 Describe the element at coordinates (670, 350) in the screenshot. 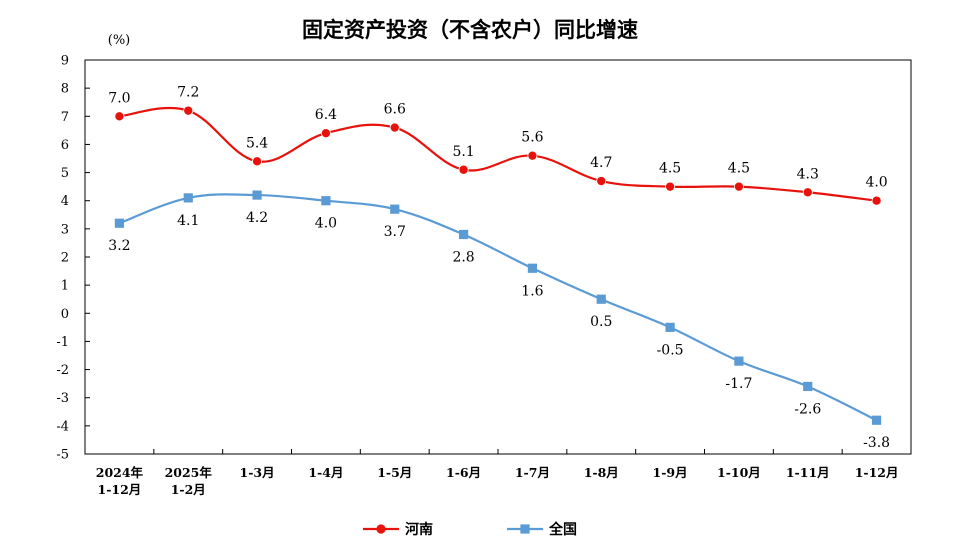

I see `data-label: -0.5` at that location.